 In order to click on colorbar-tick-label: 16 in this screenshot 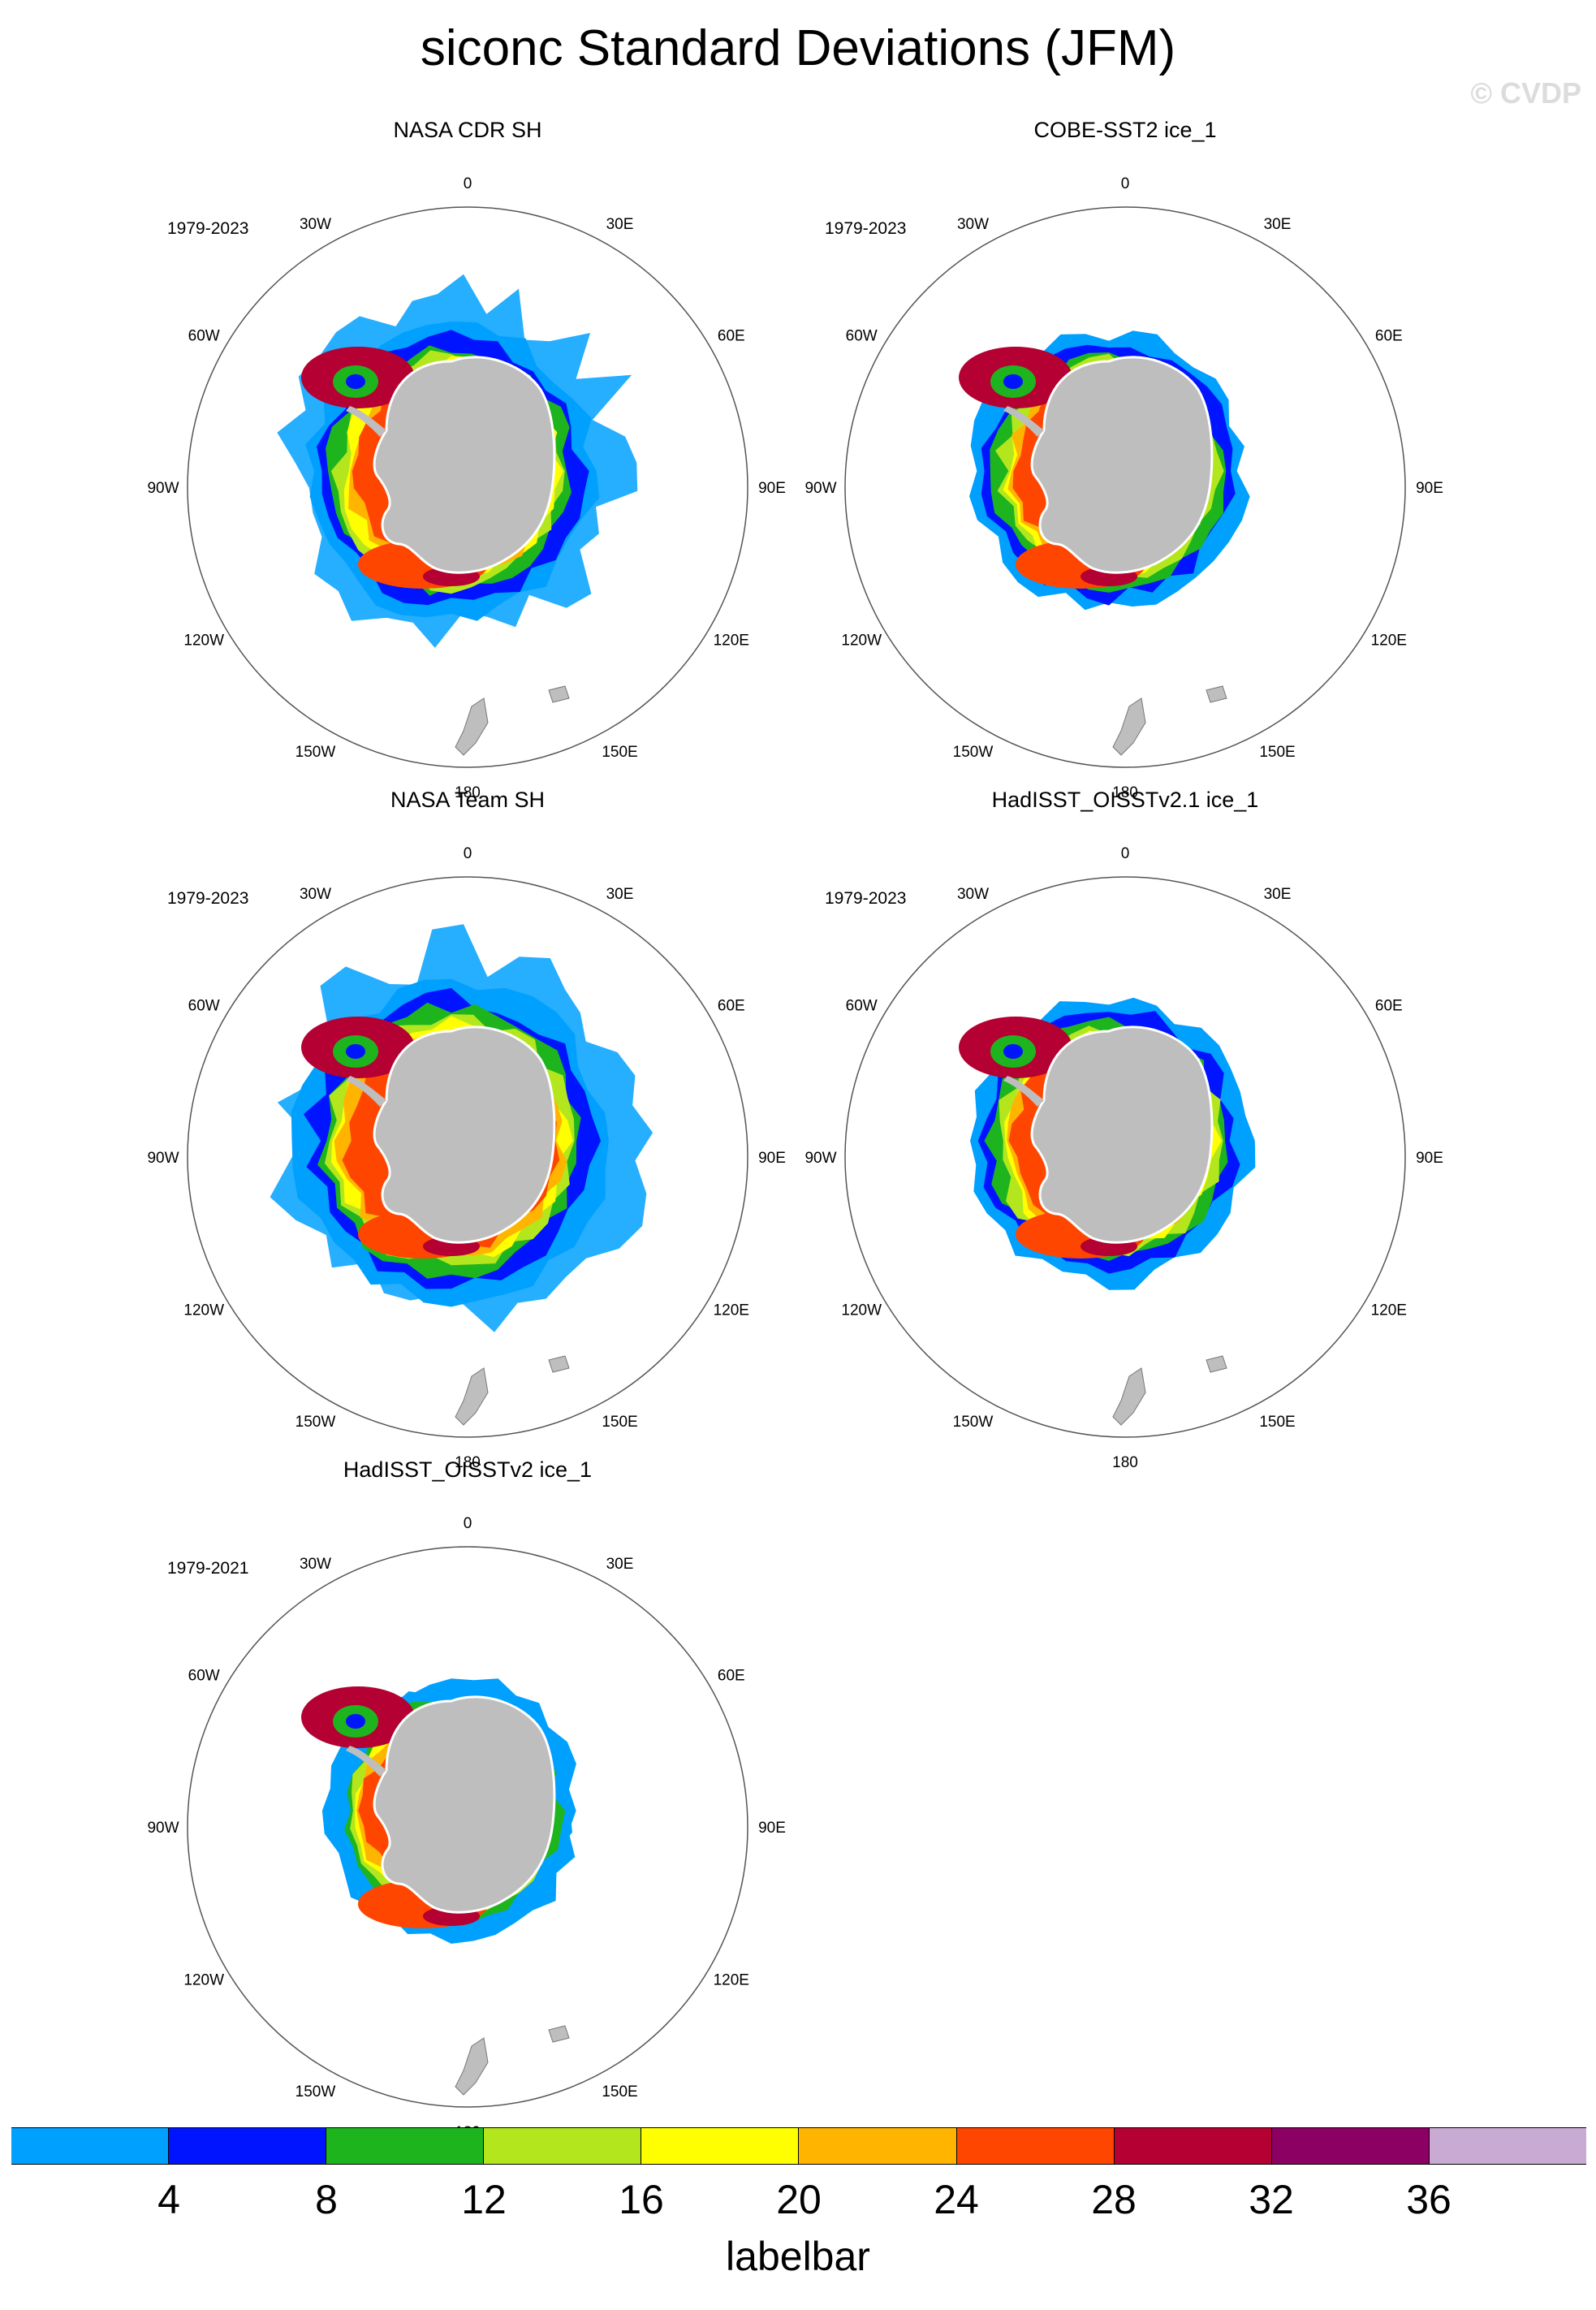, I will do `click(641, 2199)`.